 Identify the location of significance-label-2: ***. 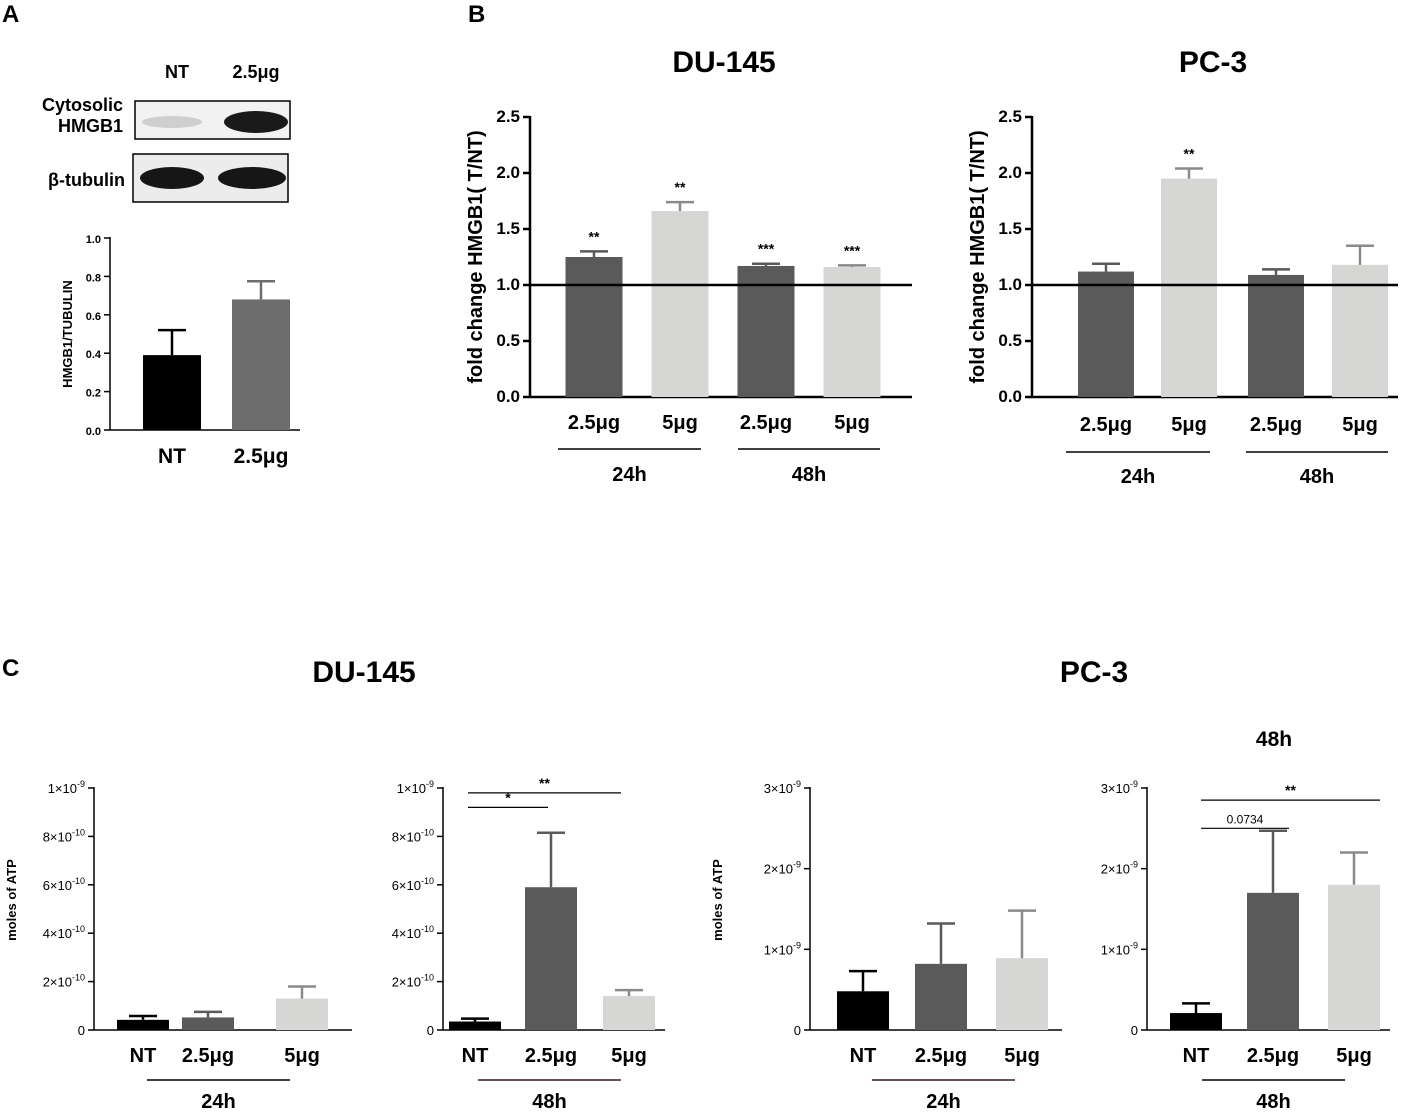
(766, 249).